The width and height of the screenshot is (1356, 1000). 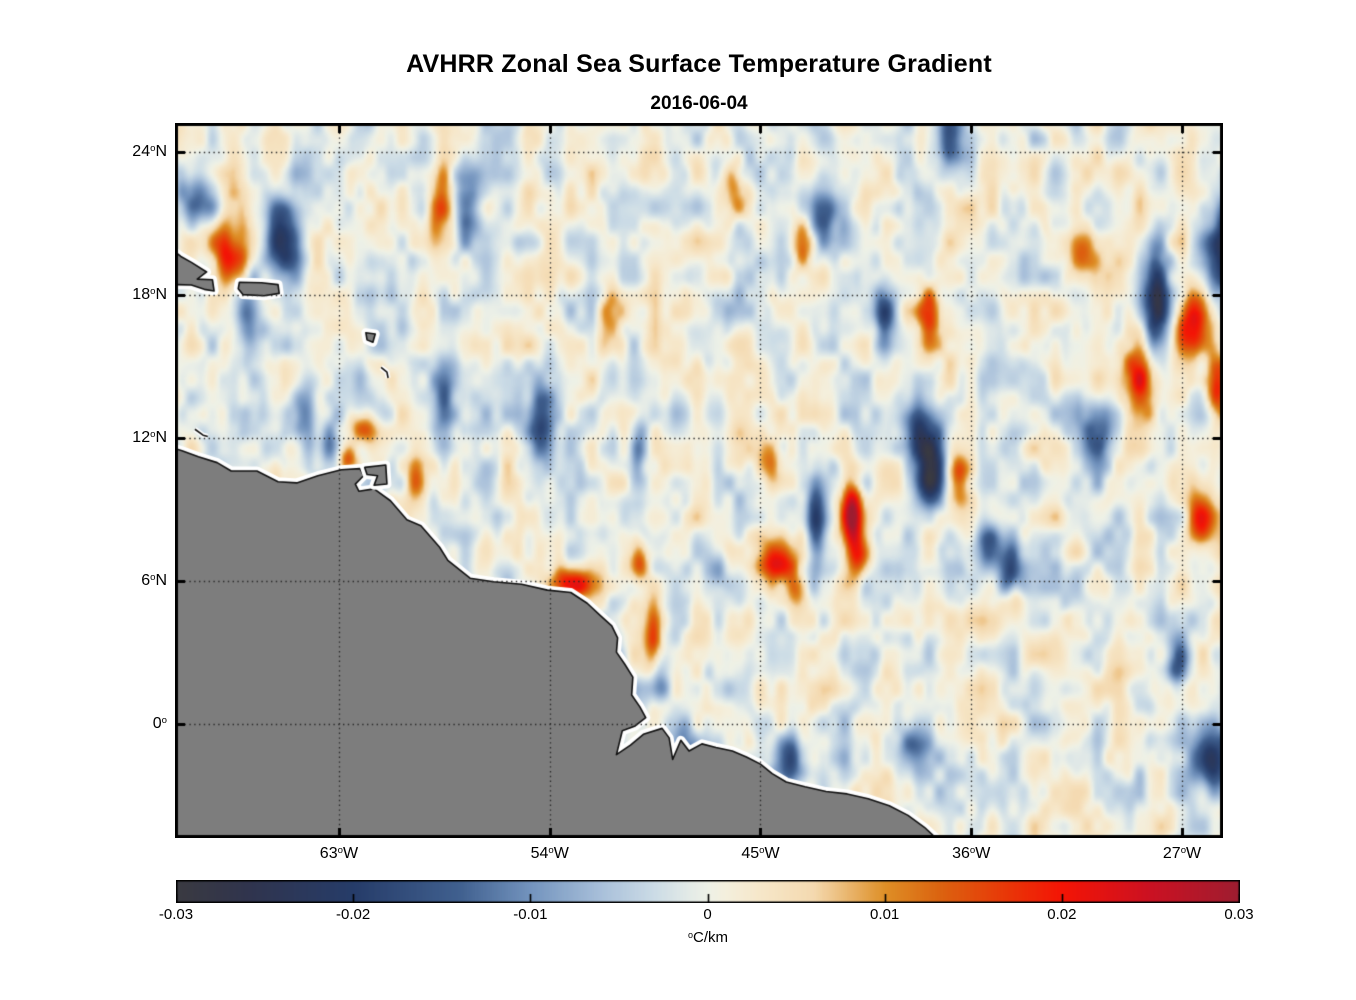 What do you see at coordinates (1062, 914) in the screenshot?
I see `colorbar-tick-label: 0.02` at bounding box center [1062, 914].